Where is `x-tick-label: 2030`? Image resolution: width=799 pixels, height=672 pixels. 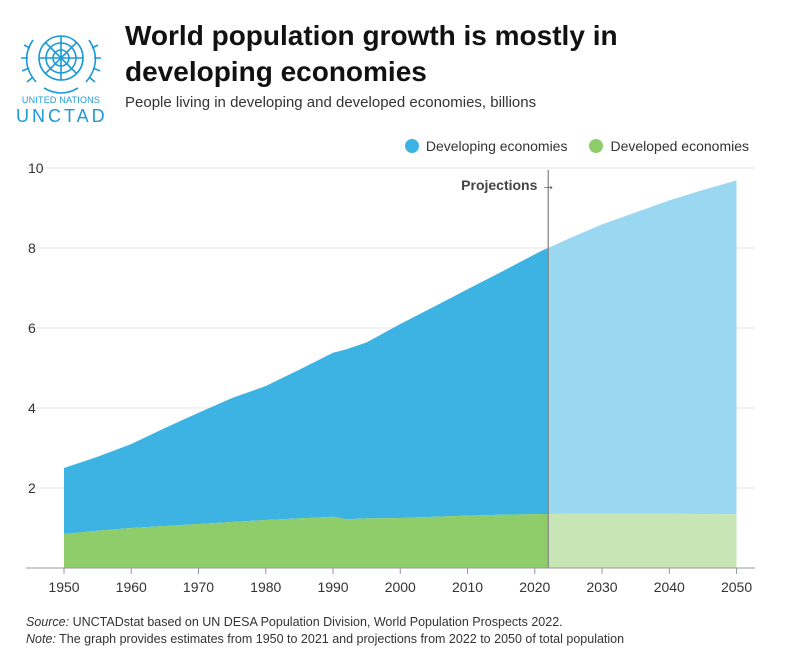
x-tick-label: 2030 is located at coordinates (601, 587).